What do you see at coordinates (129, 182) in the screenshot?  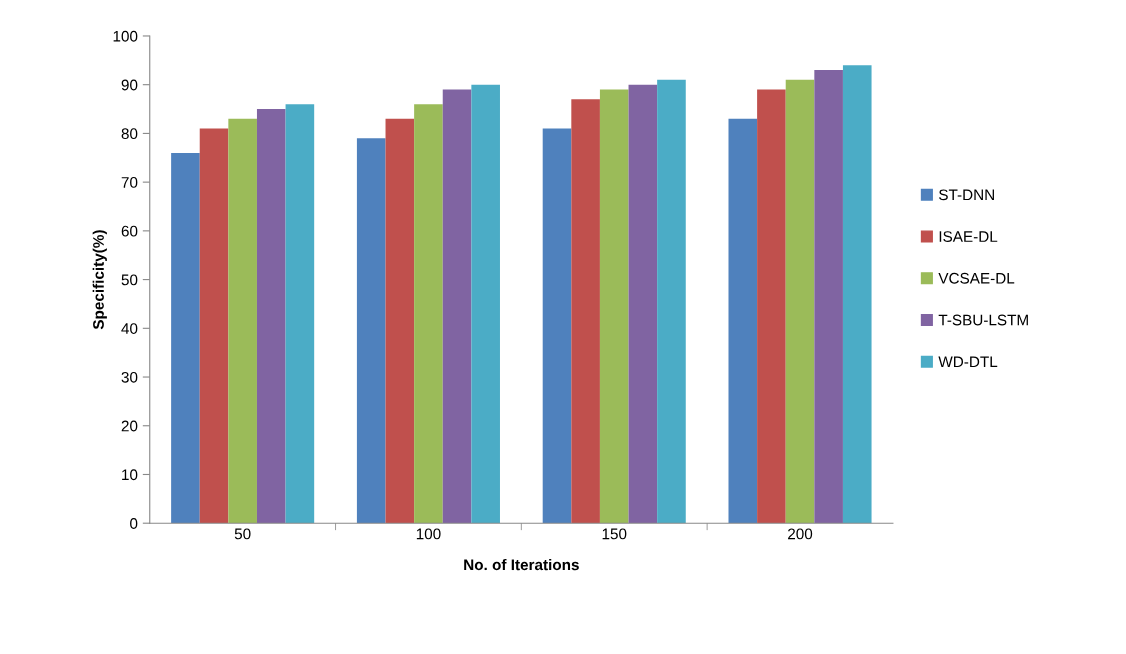 I see `y-tick-label: 70` at bounding box center [129, 182].